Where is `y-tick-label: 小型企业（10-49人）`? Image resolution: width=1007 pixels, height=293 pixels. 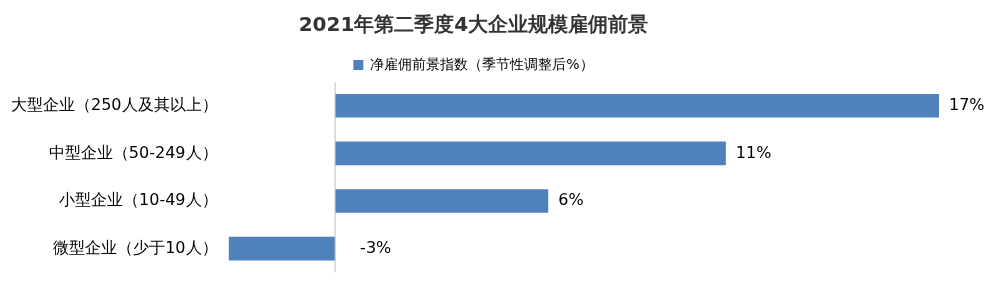
y-tick-label: 小型企业（10-49人） is located at coordinates (138, 200).